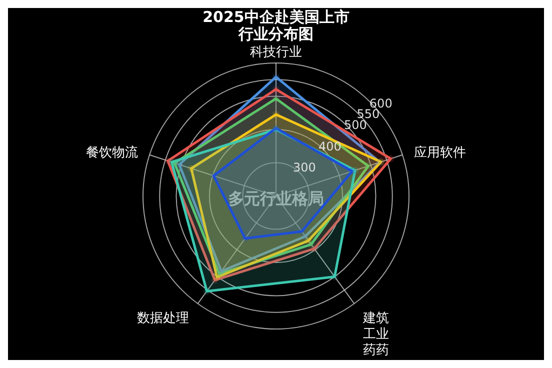 The height and width of the screenshot is (368, 552). Describe the element at coordinates (112, 152) in the screenshot. I see `spoke-label: 餐饮物流` at that location.